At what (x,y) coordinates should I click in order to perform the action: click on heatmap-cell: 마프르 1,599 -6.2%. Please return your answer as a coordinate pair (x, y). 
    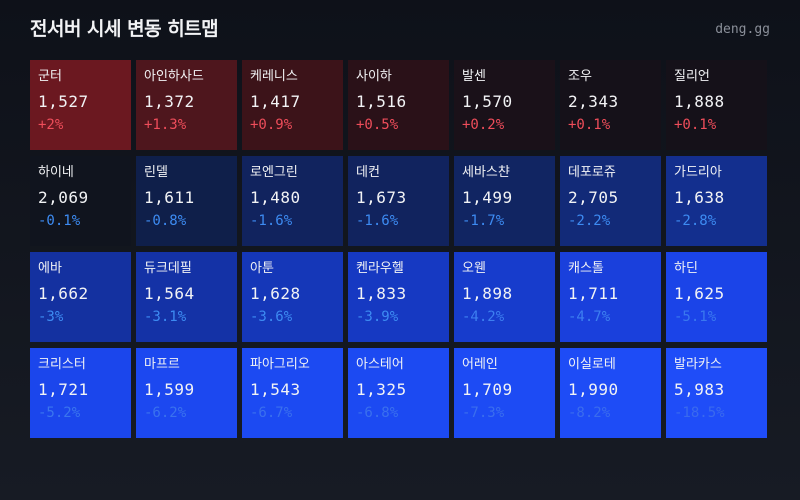
    Looking at the image, I should click on (186, 393).